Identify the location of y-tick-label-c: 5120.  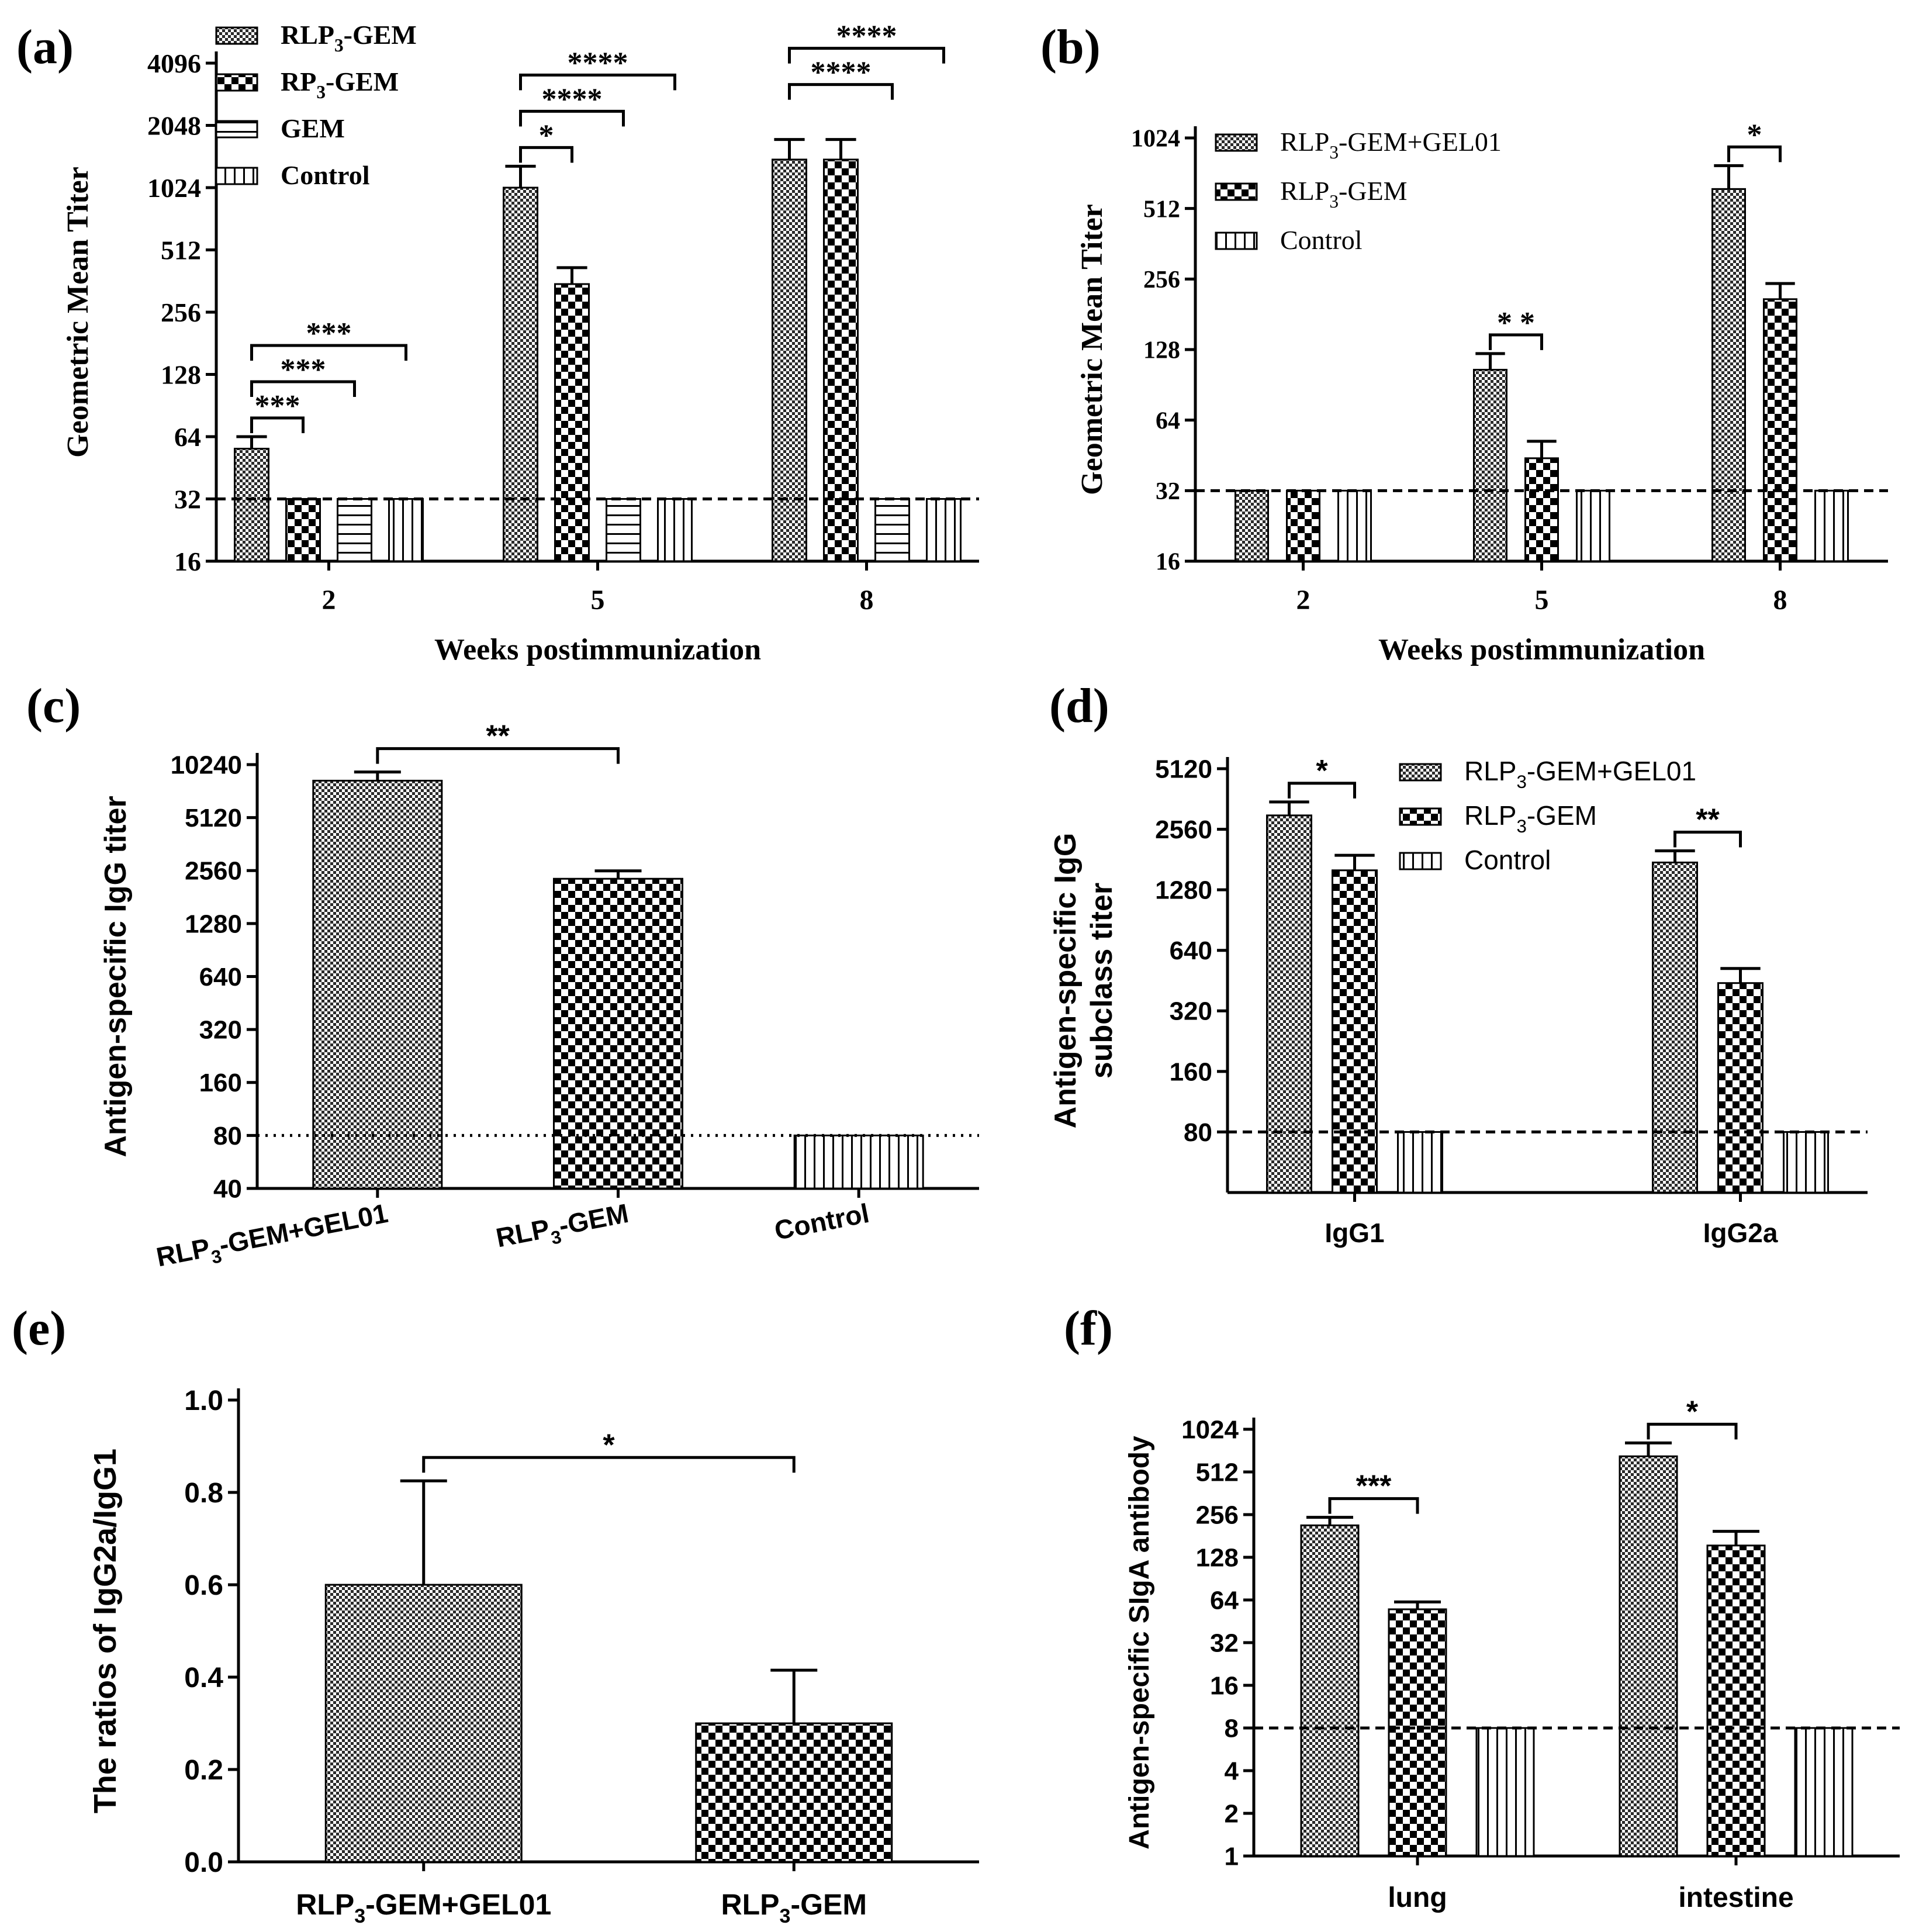
(213, 818).